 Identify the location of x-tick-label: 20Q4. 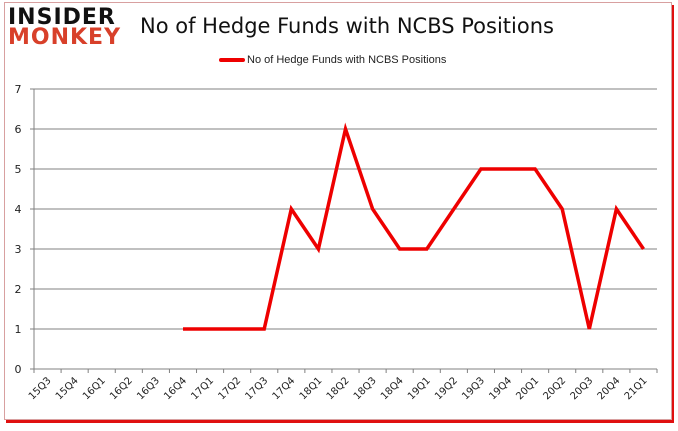
(609, 388).